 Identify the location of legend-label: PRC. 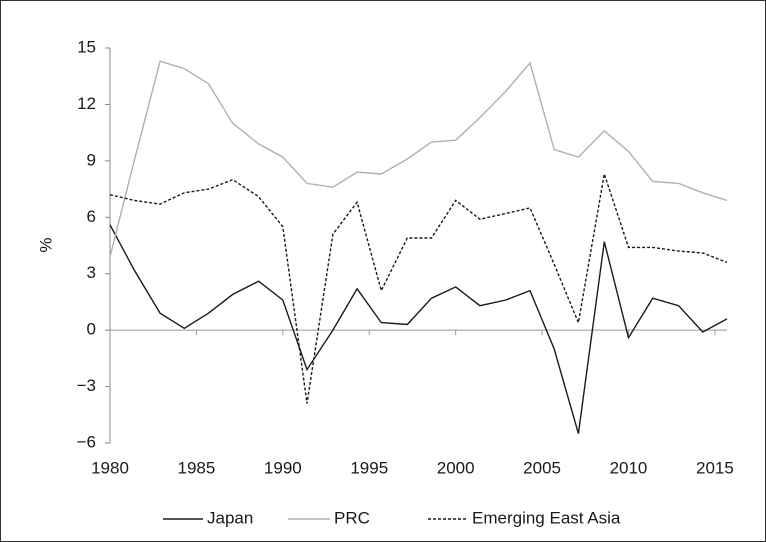
(352, 517).